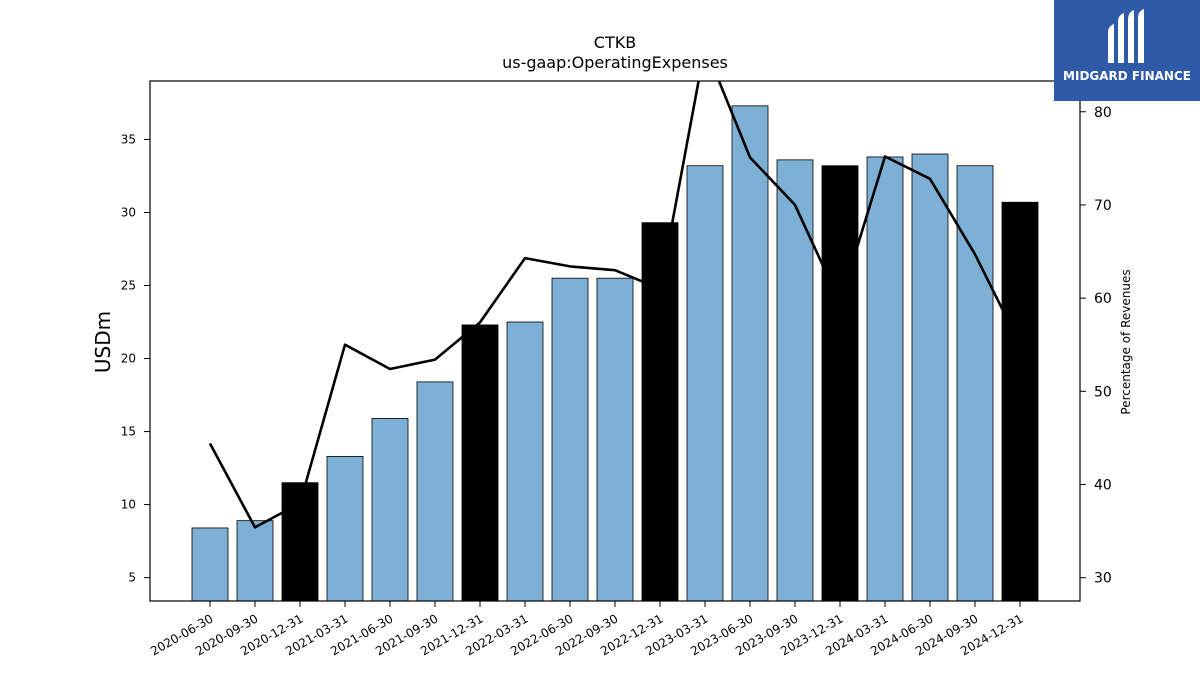  What do you see at coordinates (1126, 341) in the screenshot?
I see `y2-axis-label: Percentage of Revenues` at bounding box center [1126, 341].